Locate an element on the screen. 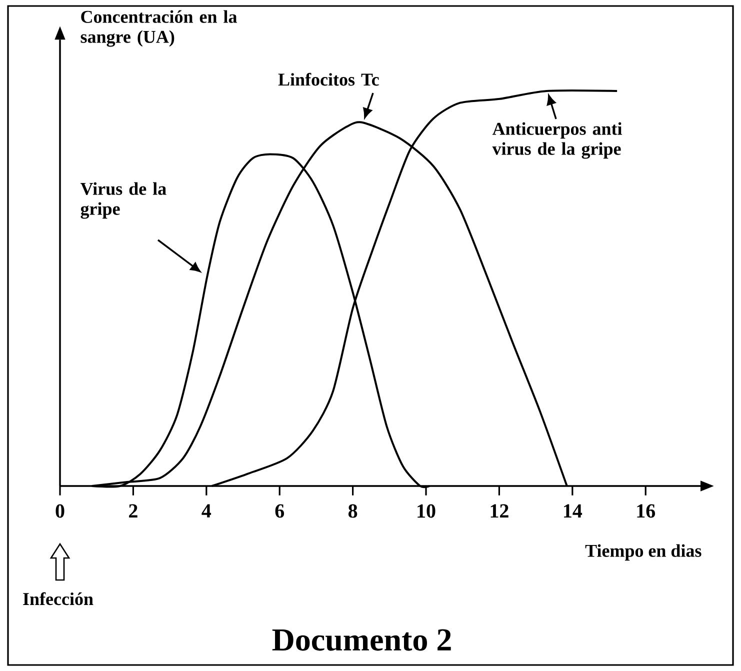  text: Documento 2 is located at coordinates (361, 640).